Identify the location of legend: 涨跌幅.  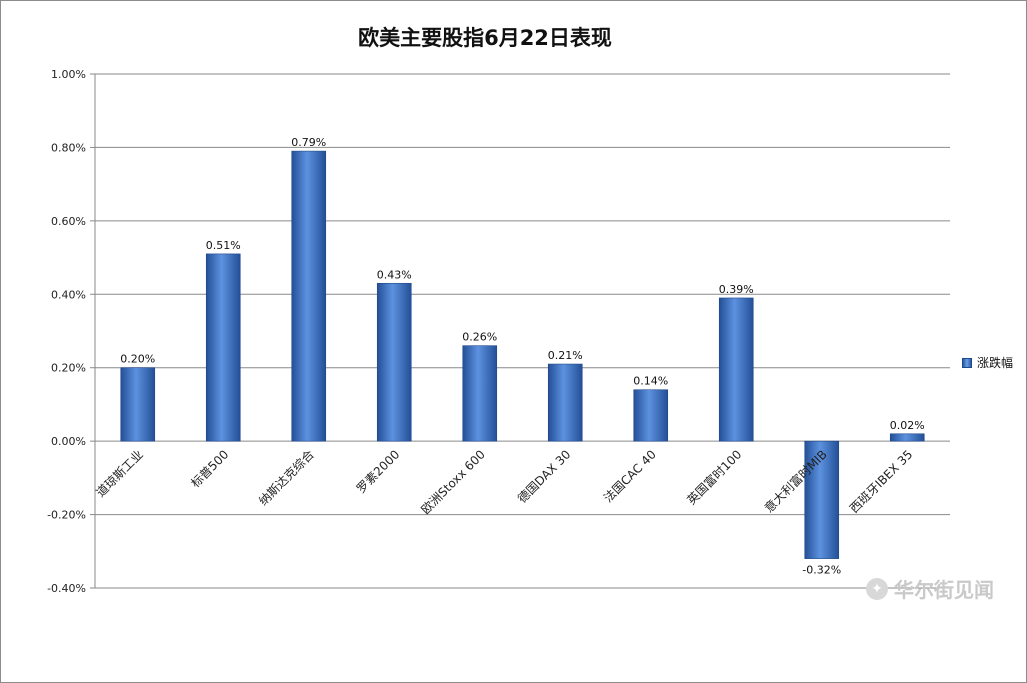
(987, 362).